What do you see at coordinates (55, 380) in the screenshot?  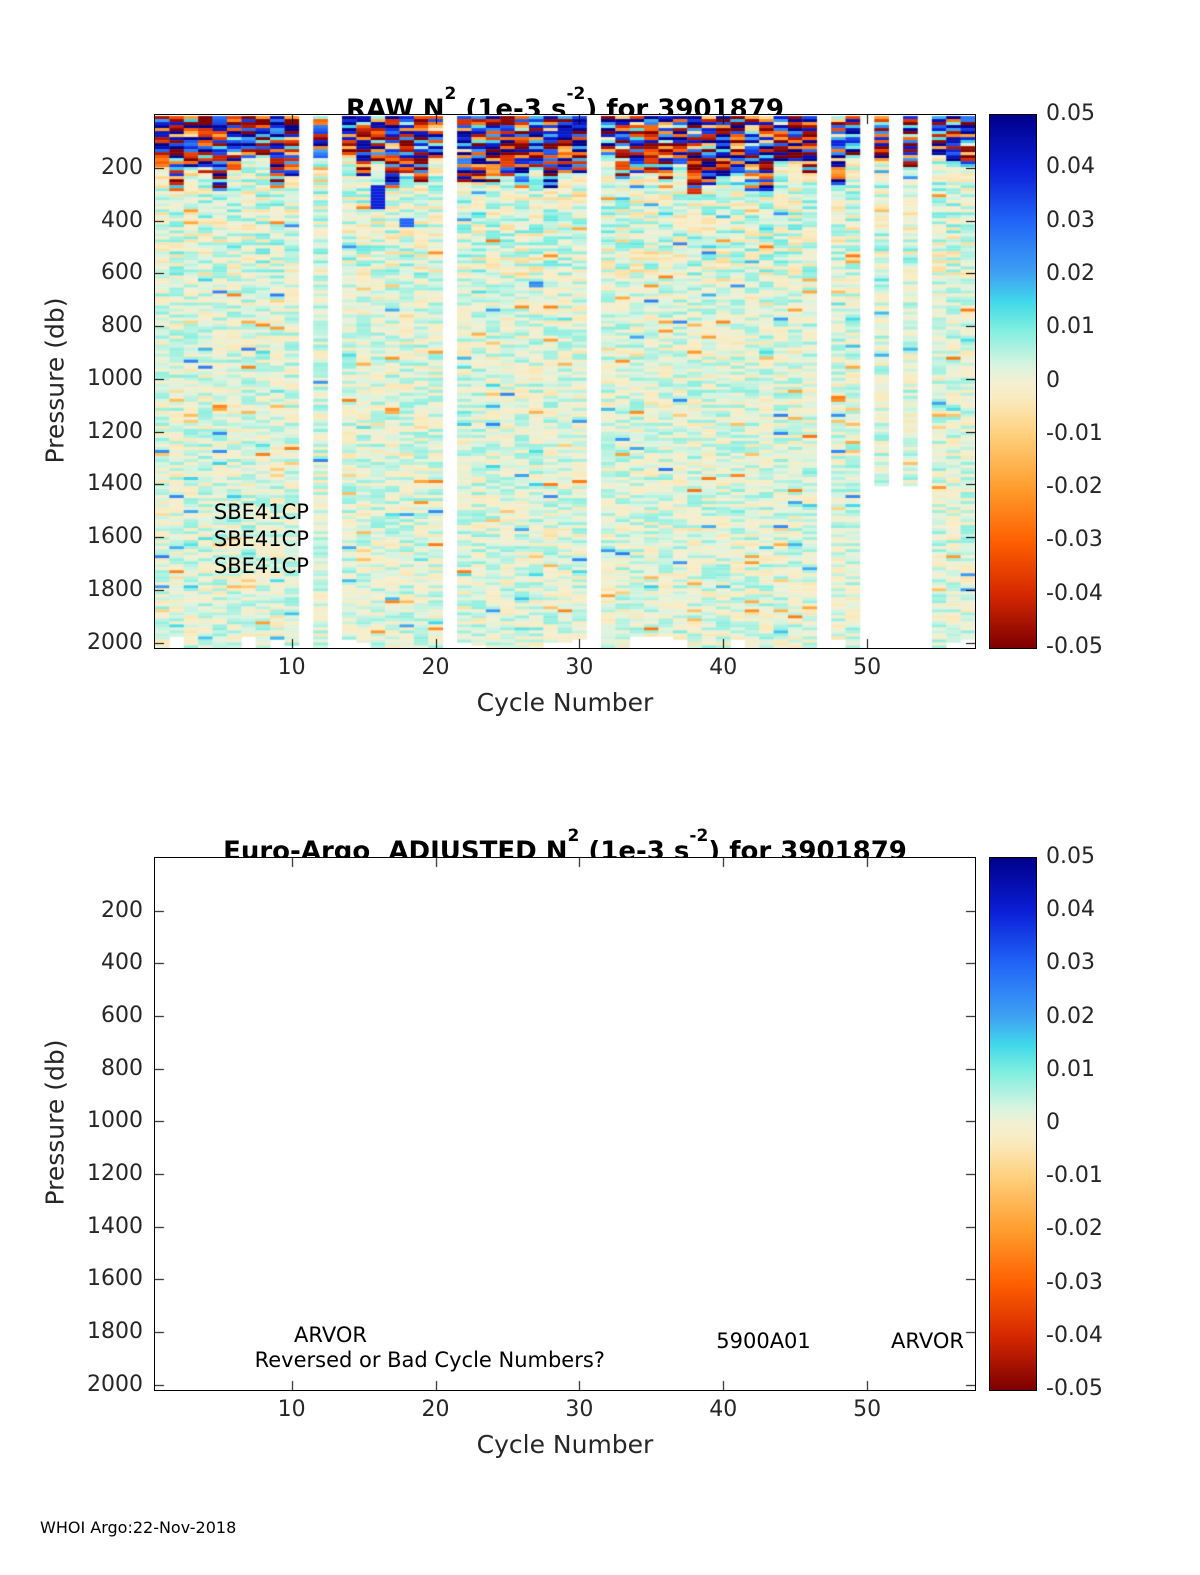 I see `raw-yaxis-label: Pressure (db)` at bounding box center [55, 380].